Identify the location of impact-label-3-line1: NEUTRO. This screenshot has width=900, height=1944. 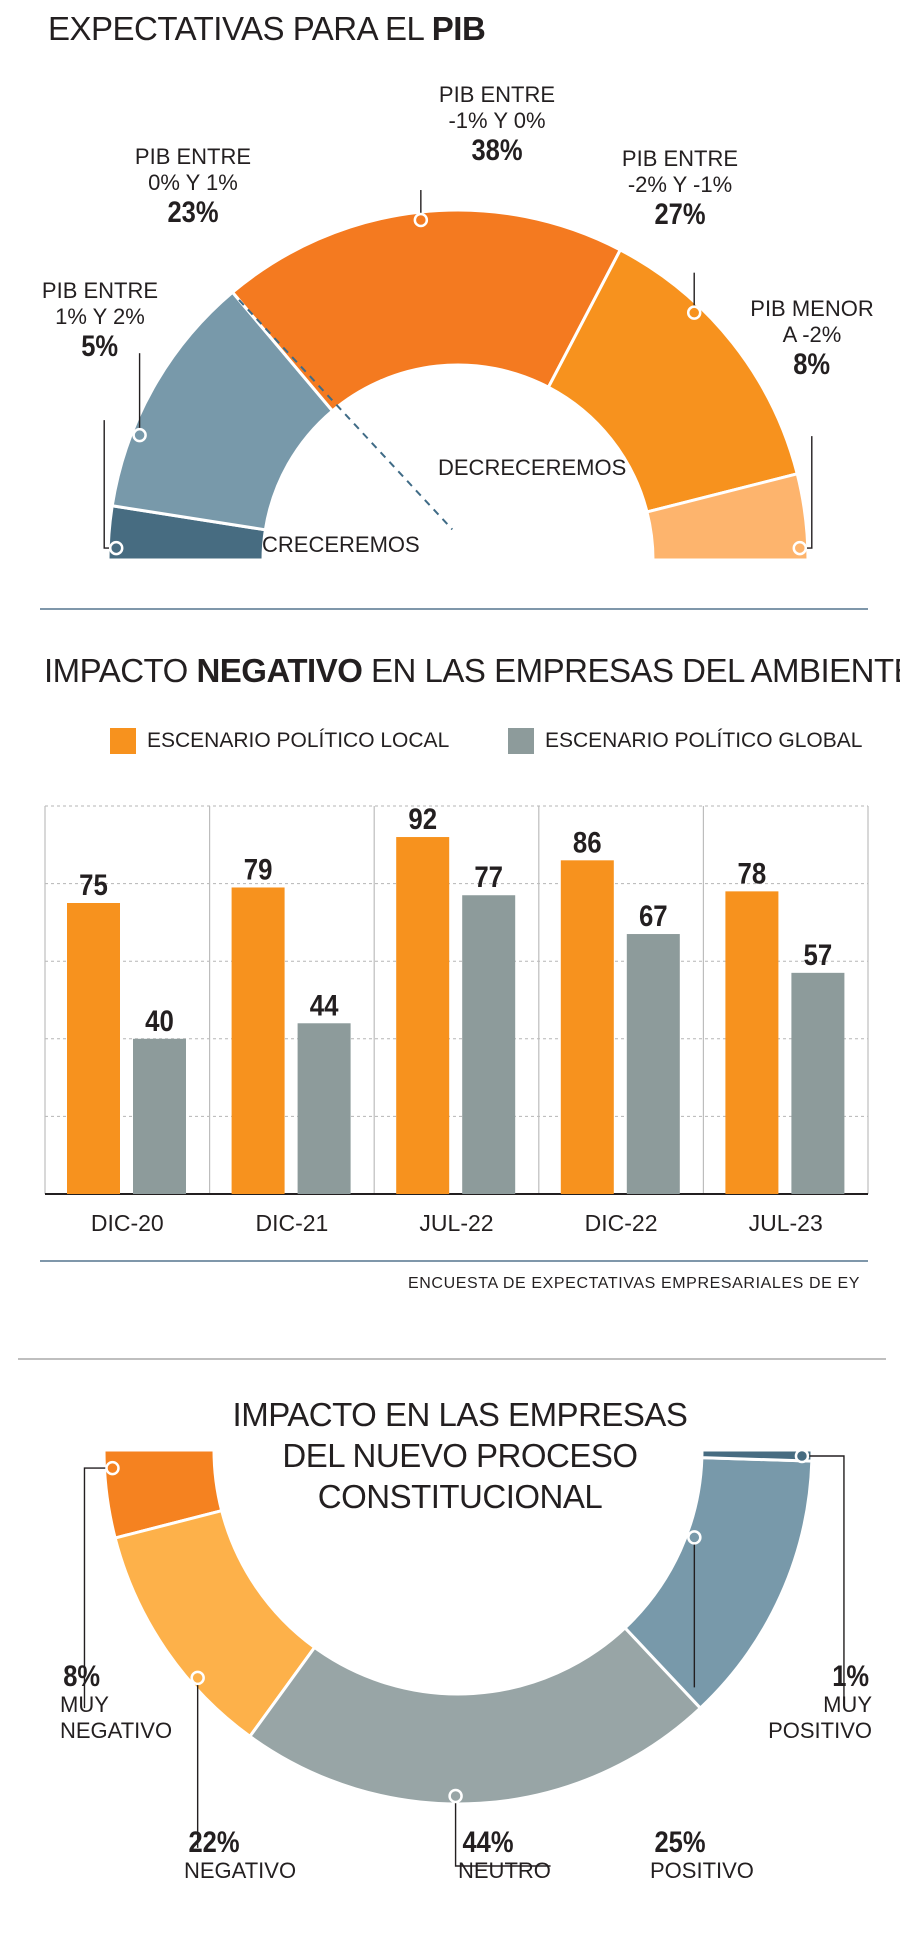
(504, 1870).